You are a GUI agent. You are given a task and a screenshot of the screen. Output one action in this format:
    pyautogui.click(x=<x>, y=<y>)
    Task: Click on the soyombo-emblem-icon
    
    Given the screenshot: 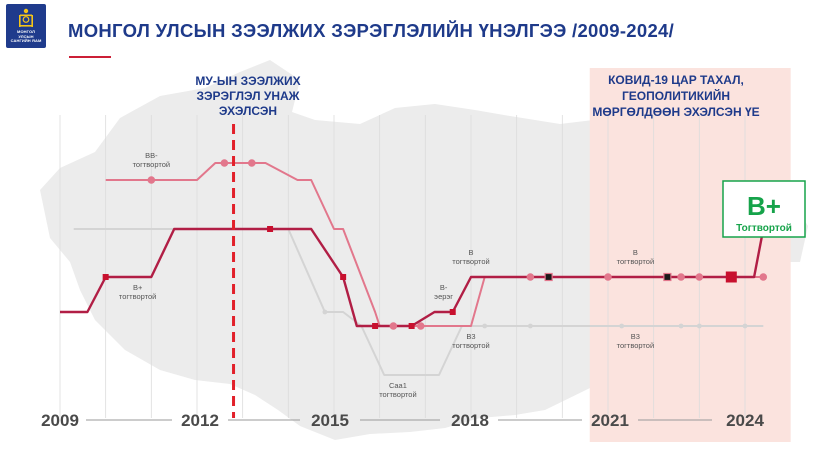 What is the action you would take?
    pyautogui.click(x=26, y=17)
    